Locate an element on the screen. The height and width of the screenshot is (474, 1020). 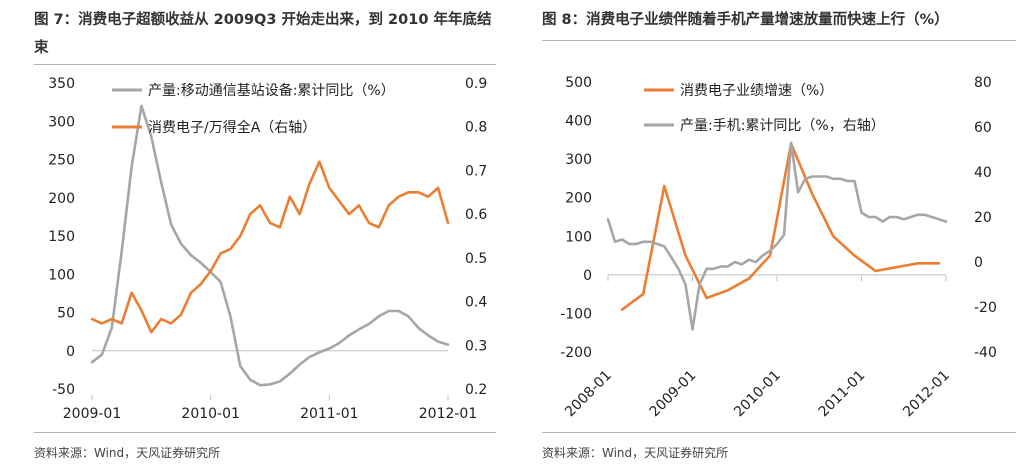
chart1-xtick-label: 2012-01 is located at coordinates (448, 414).